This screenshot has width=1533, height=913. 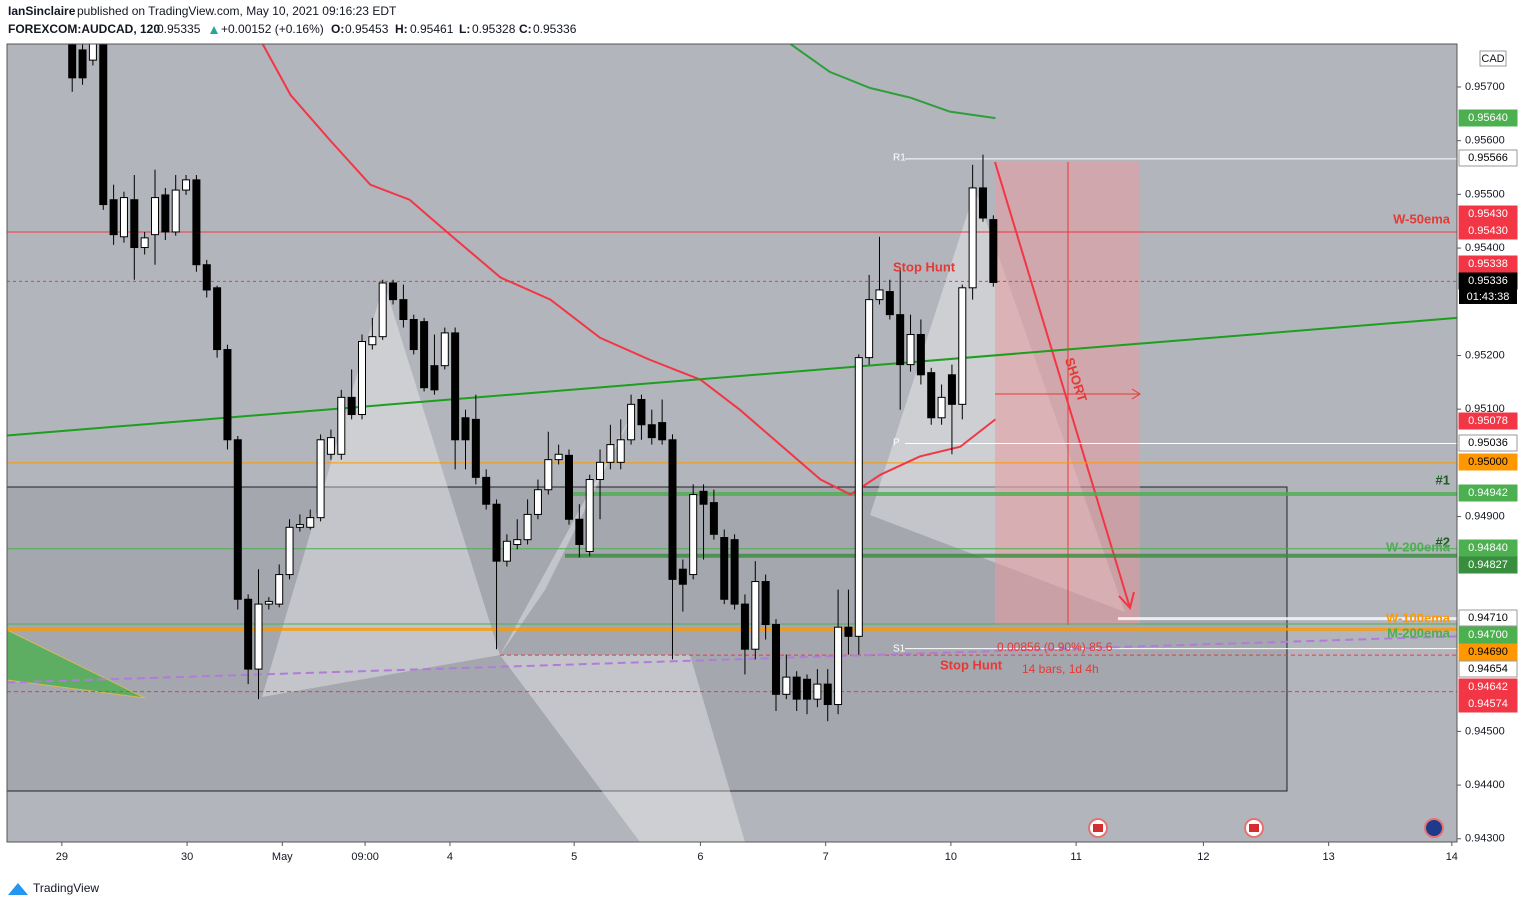 I want to click on price-label: 0.94700, so click(x=1488, y=635).